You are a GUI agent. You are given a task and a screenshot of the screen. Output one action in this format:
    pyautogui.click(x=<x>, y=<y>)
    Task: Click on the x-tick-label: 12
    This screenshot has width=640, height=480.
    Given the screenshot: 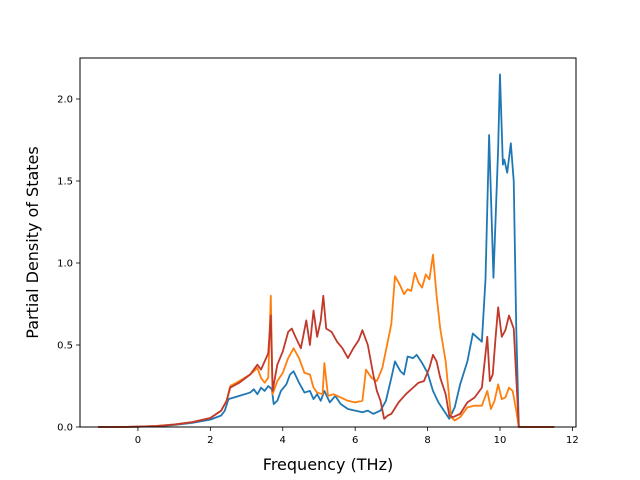 What is the action you would take?
    pyautogui.click(x=572, y=440)
    